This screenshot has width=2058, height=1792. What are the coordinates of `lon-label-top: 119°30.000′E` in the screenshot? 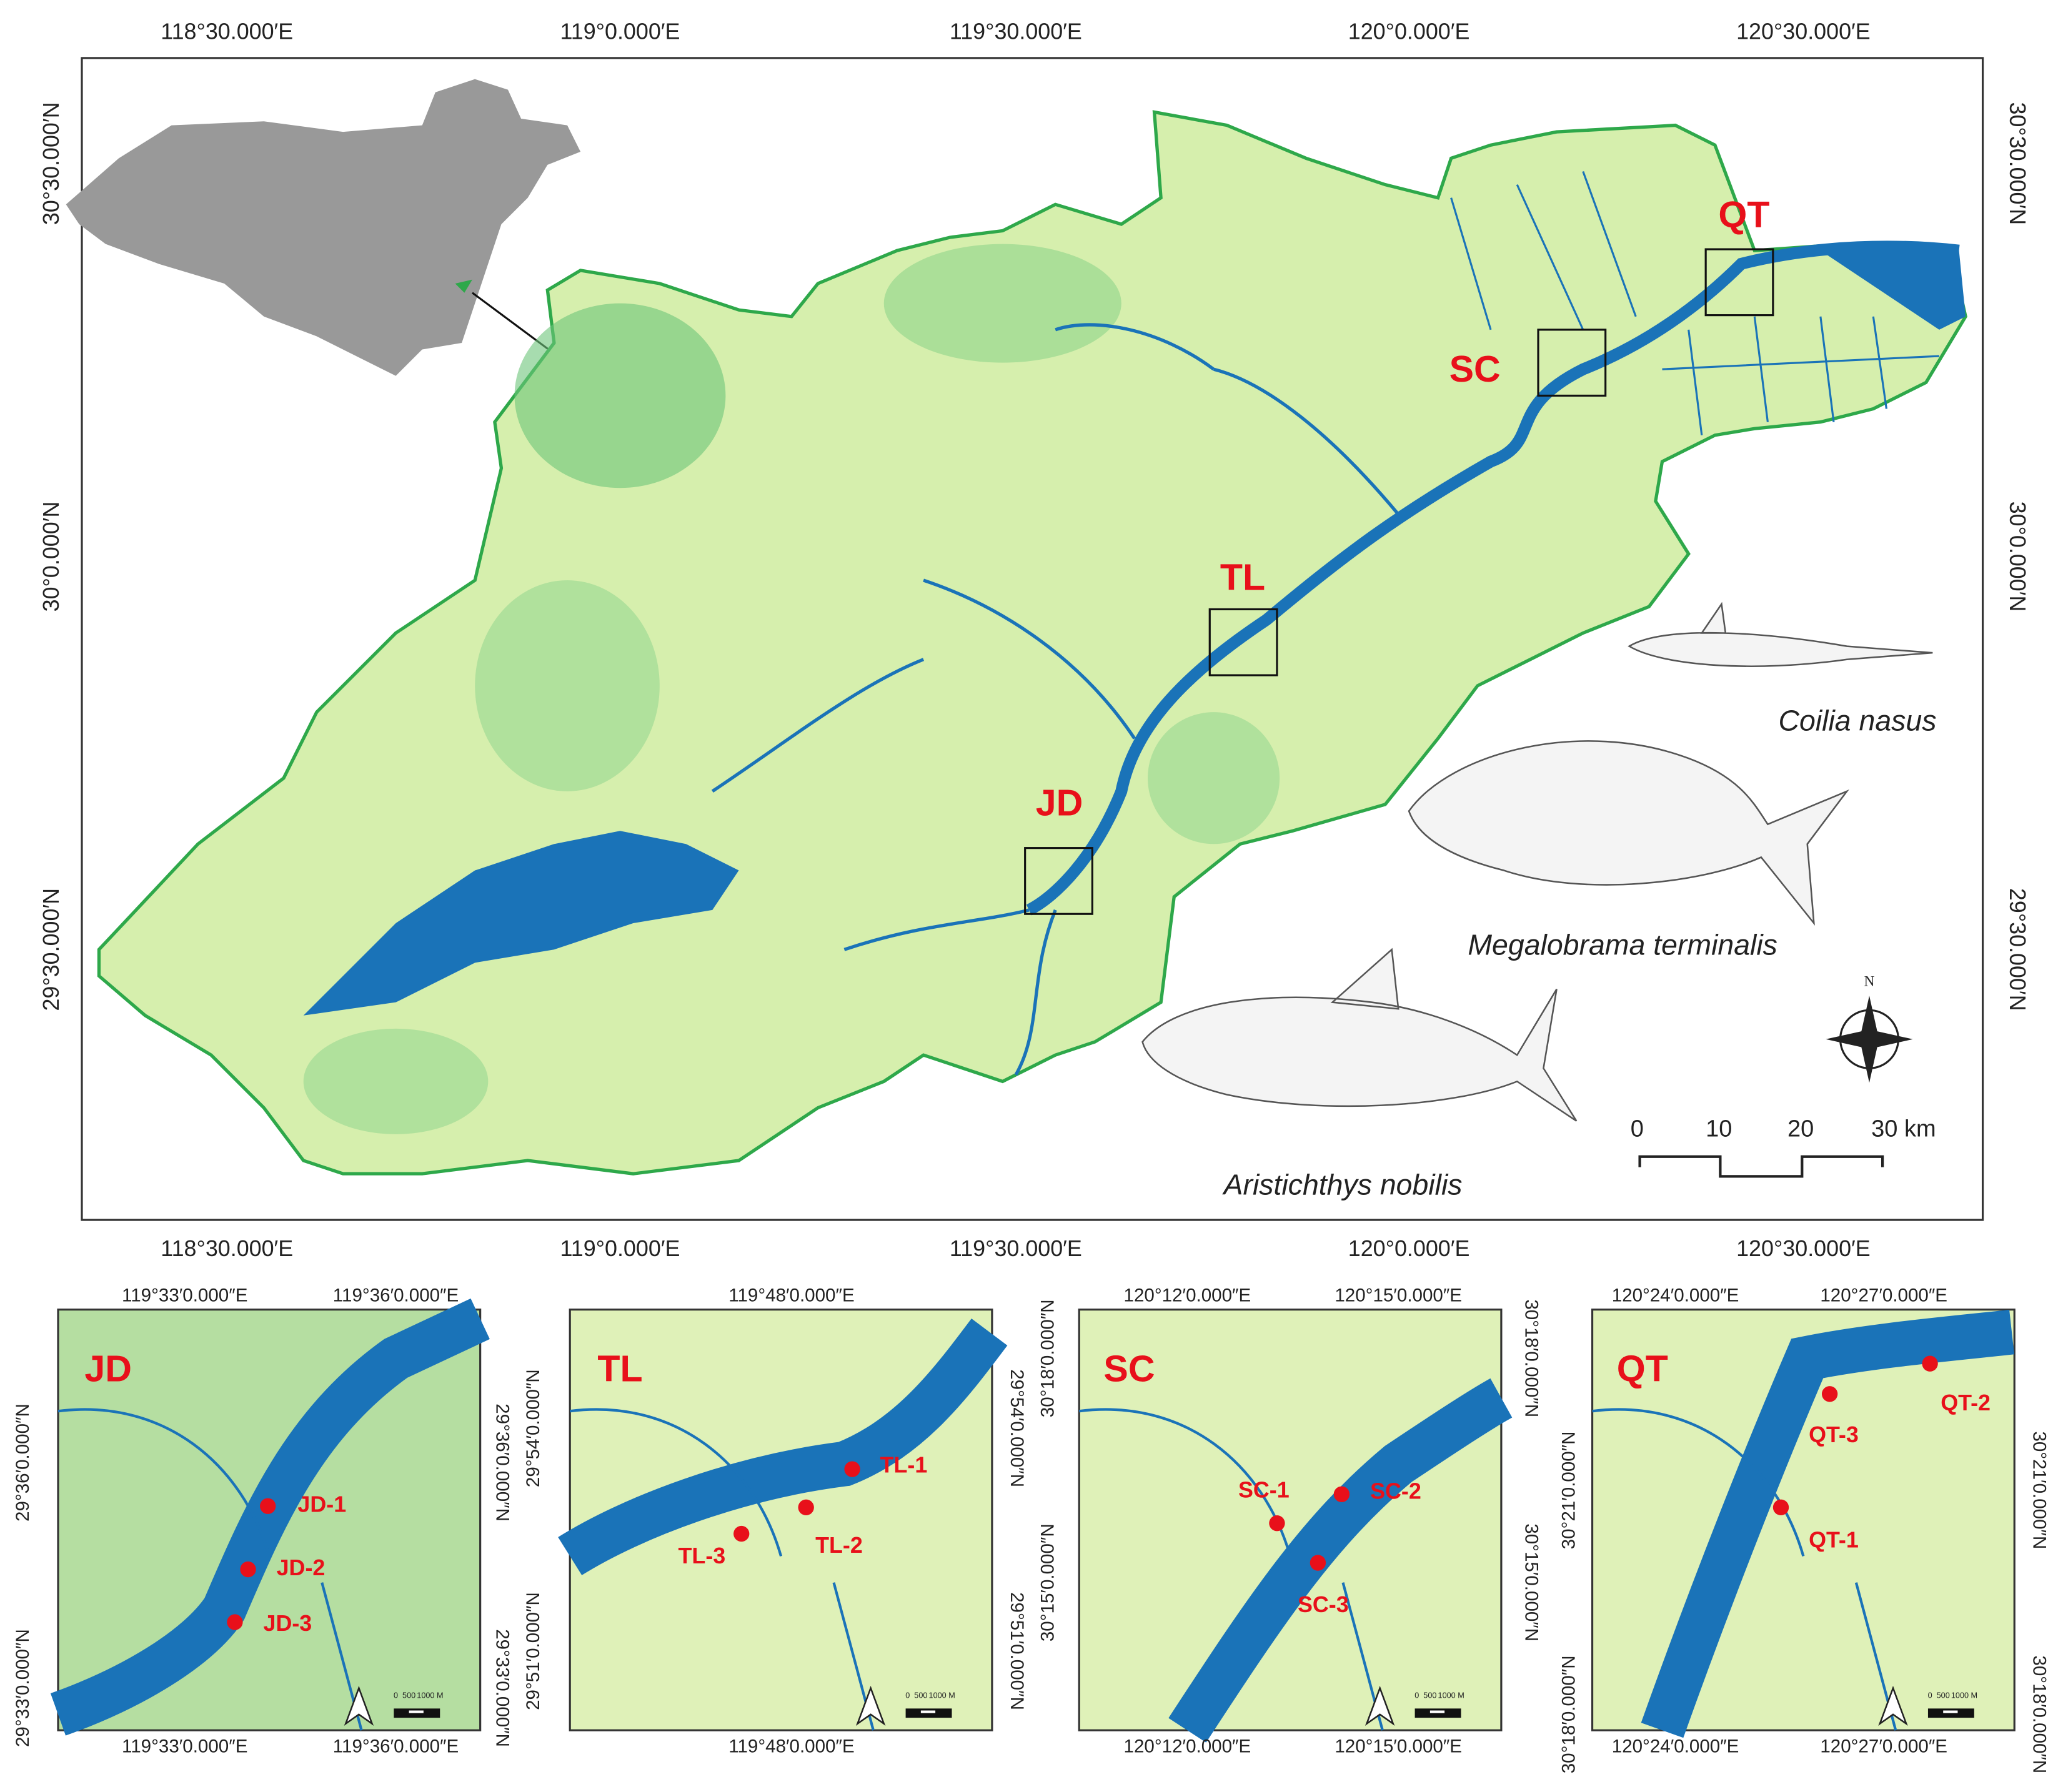 It's located at (1016, 32).